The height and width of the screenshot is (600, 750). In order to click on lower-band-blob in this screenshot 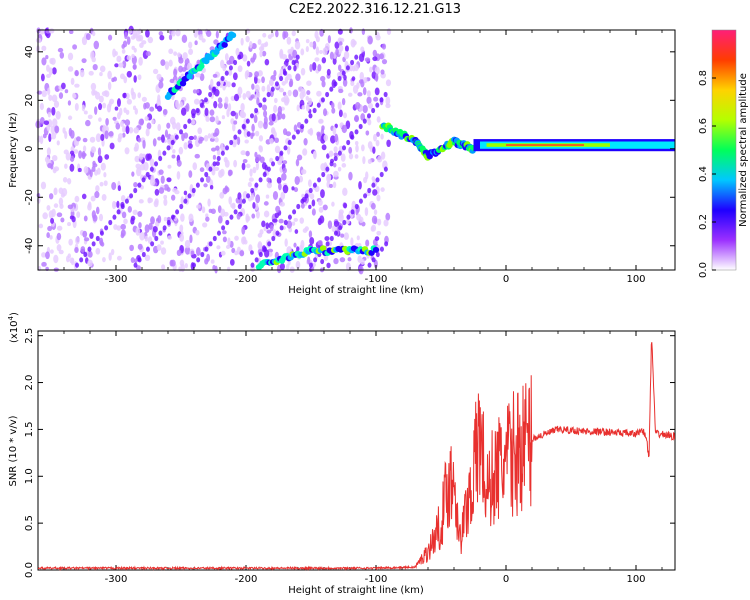, I will do `click(376, 249)`.